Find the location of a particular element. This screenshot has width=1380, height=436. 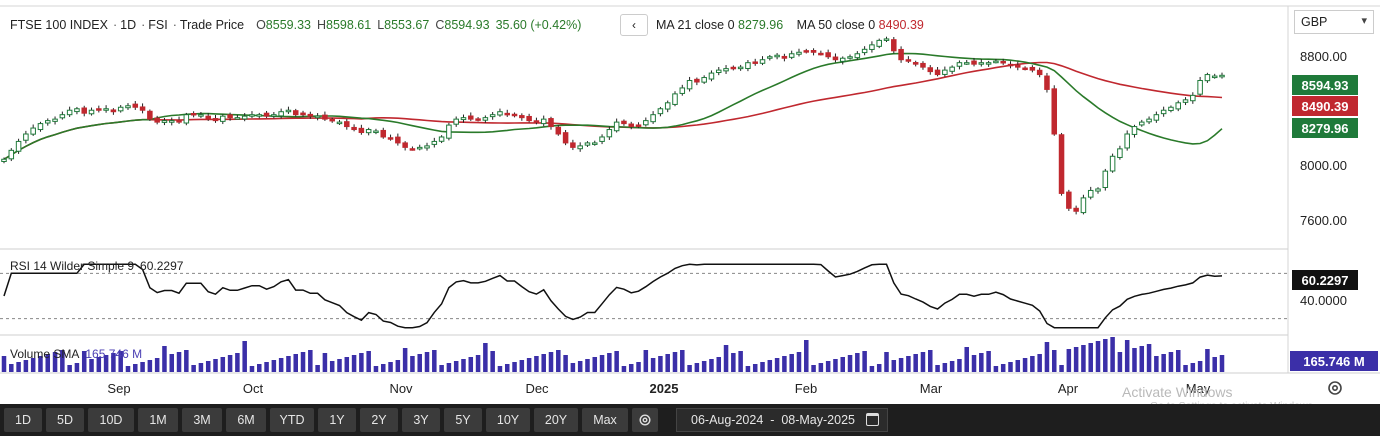

range-button-ytd: YTD is located at coordinates (292, 420).